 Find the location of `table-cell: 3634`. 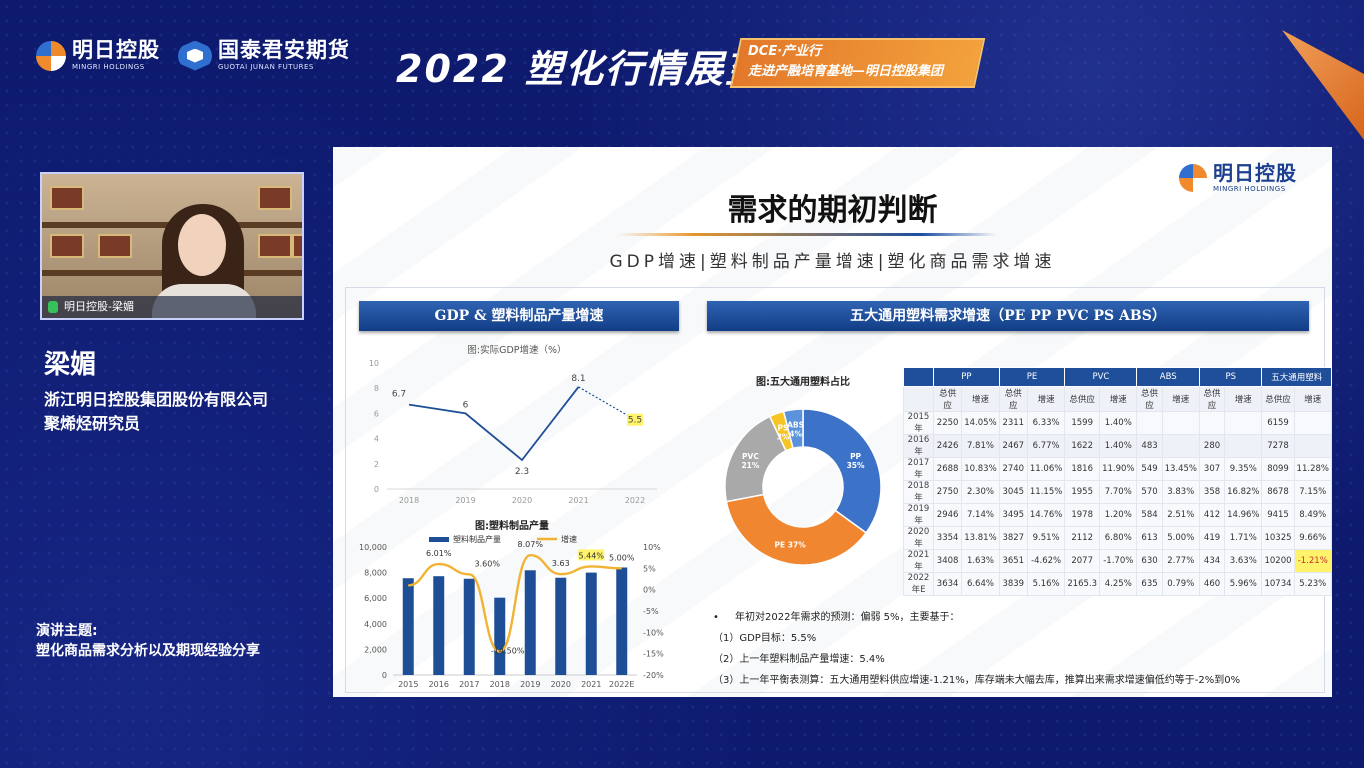

table-cell: 3634 is located at coordinates (947, 584).